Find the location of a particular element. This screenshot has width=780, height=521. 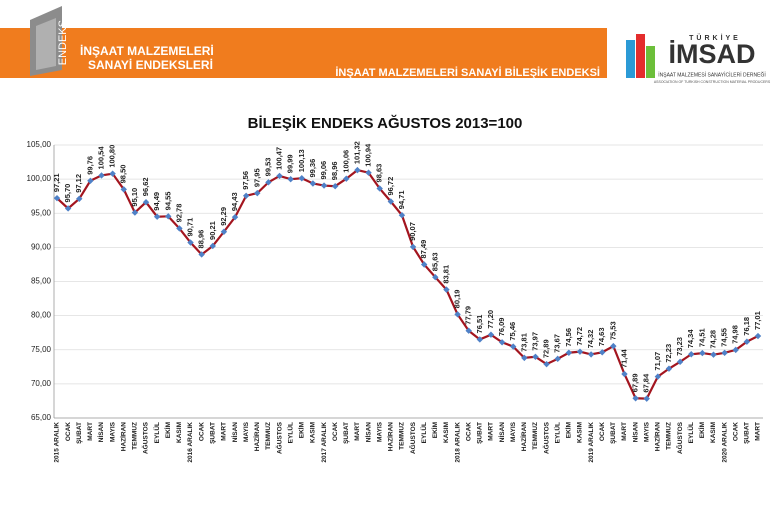

value-label: 74,32 is located at coordinates (590, 339).